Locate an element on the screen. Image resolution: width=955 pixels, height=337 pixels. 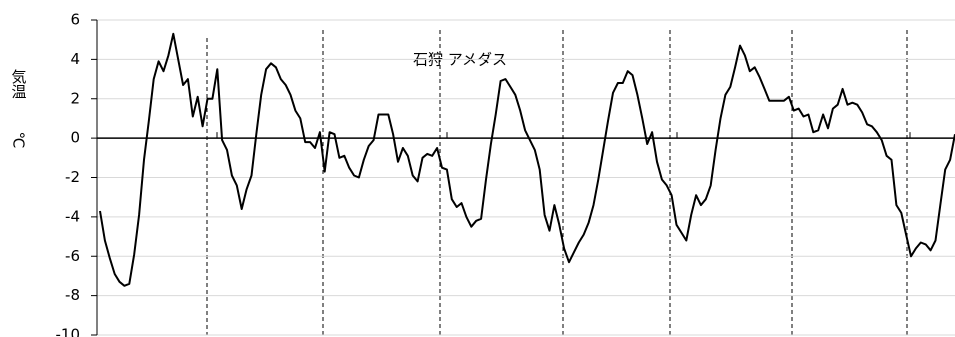
y-axis-label: 気温 is located at coordinates (19, 84).